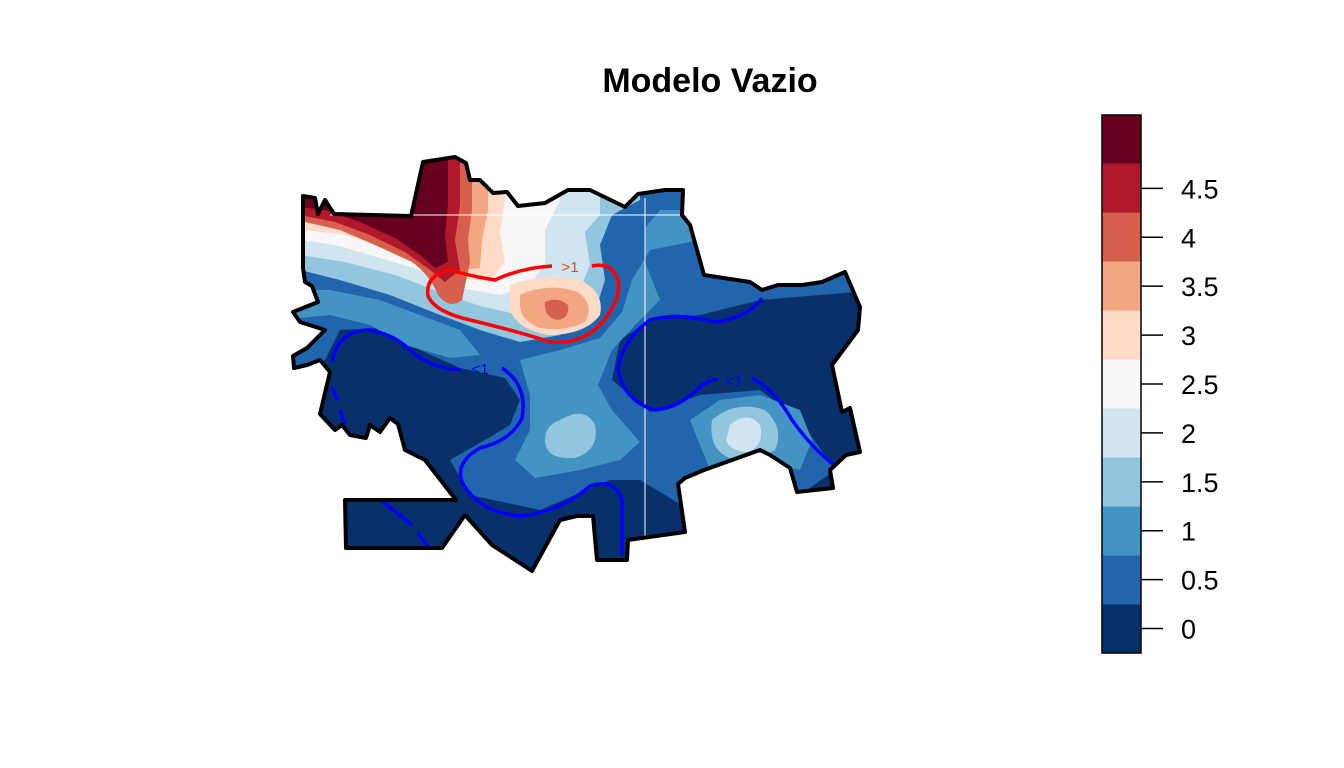 The image size is (1344, 768). What do you see at coordinates (1200, 385) in the screenshot?
I see `legend-tick-label-5: 2.5` at bounding box center [1200, 385].